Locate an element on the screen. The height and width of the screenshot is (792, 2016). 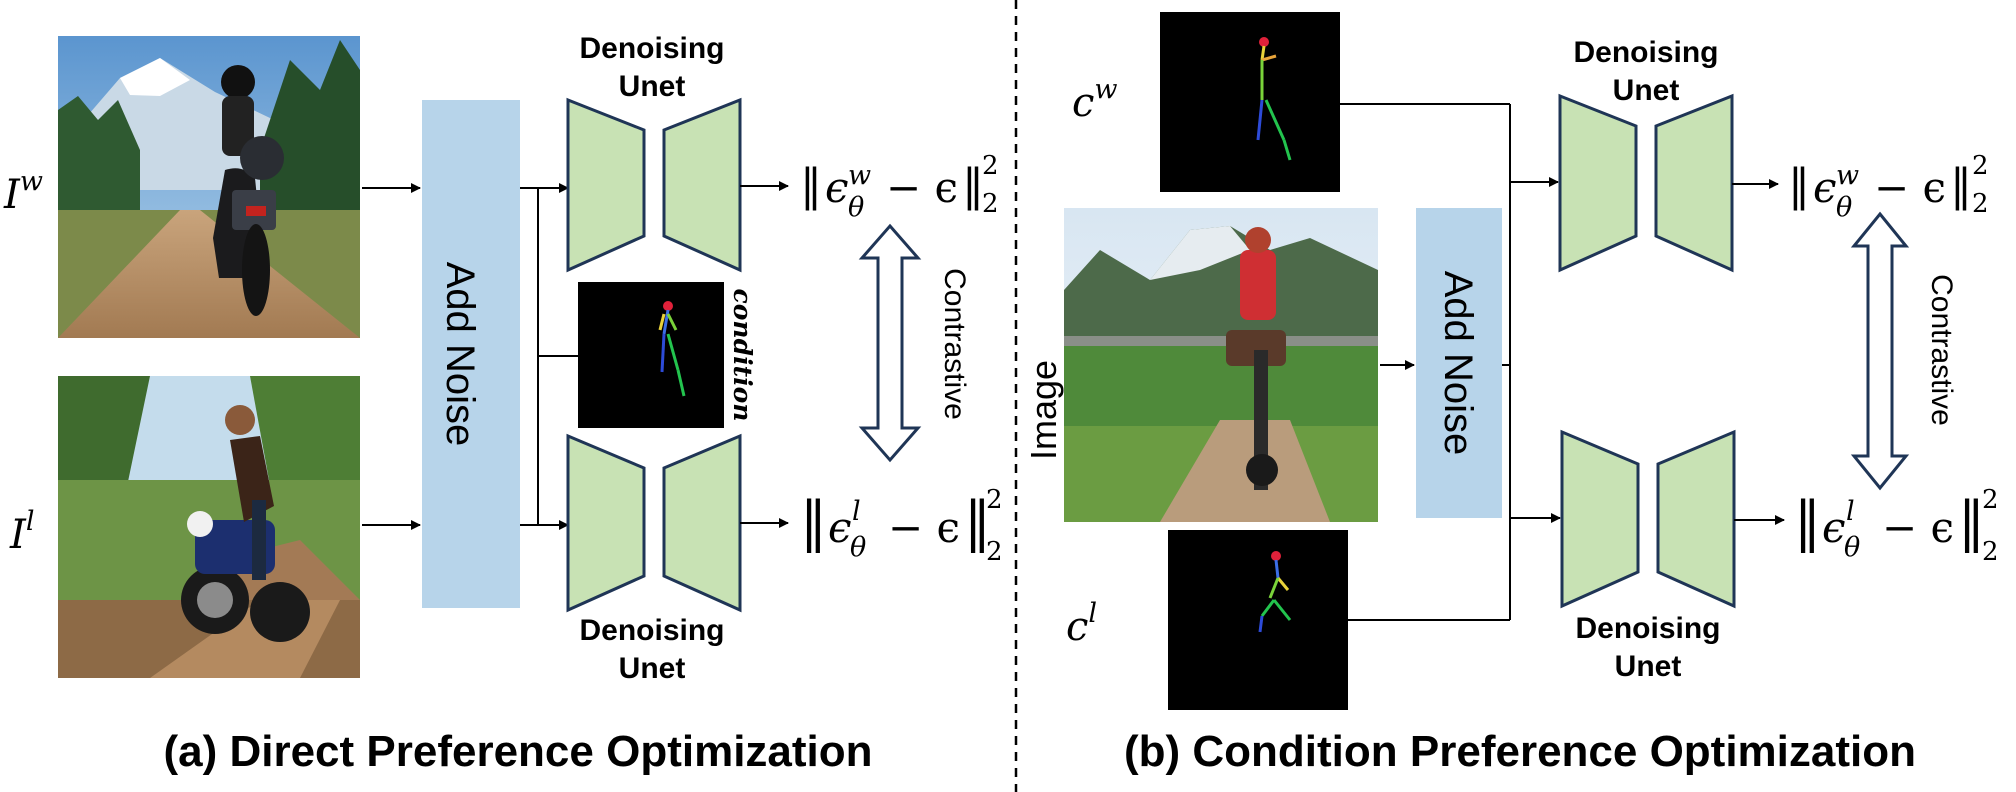
loss-loser-b: ‖ ϵ l θ − ϵ ‖ 2 2 is located at coordinates (1896, 526).